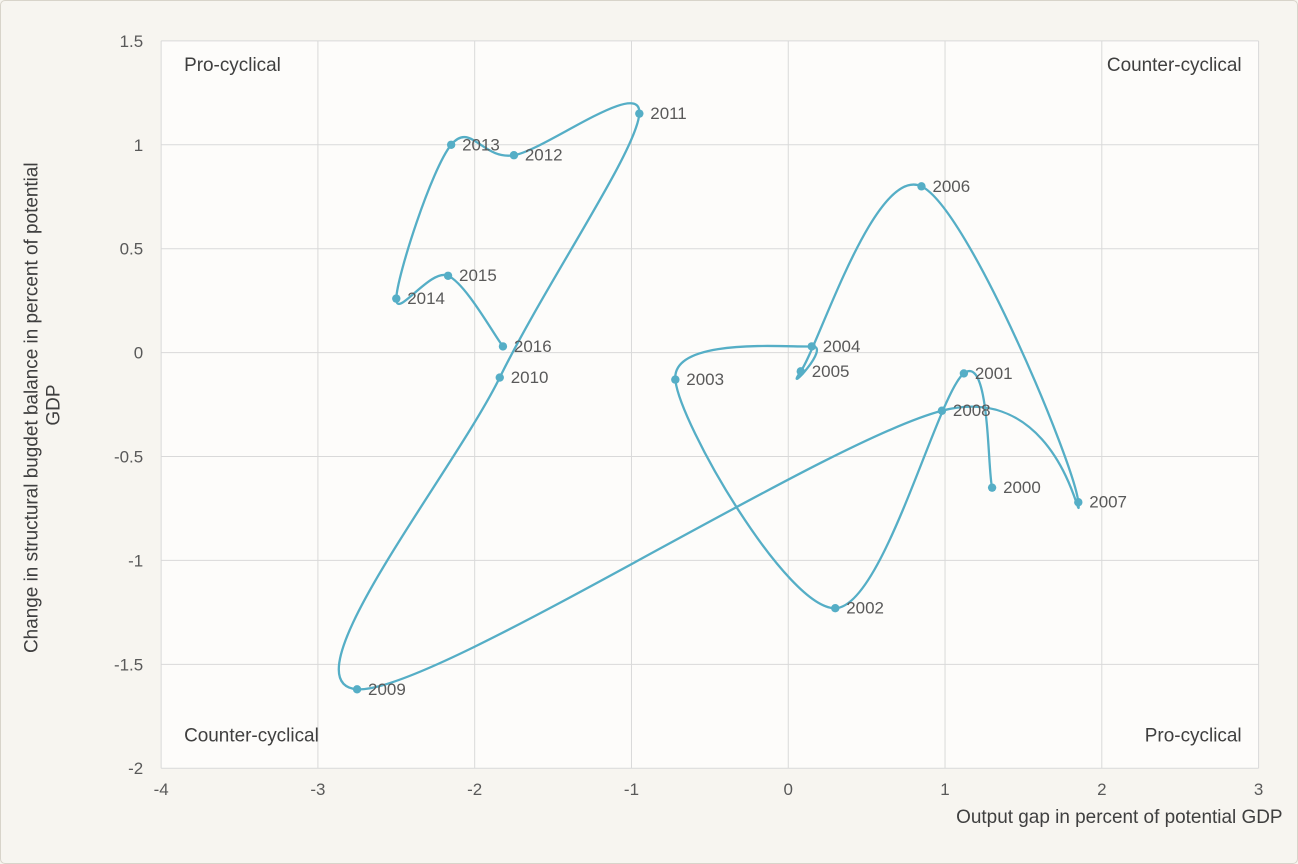 Image resolution: width=1298 pixels, height=864 pixels. I want to click on x-tick-label: 0, so click(788, 789).